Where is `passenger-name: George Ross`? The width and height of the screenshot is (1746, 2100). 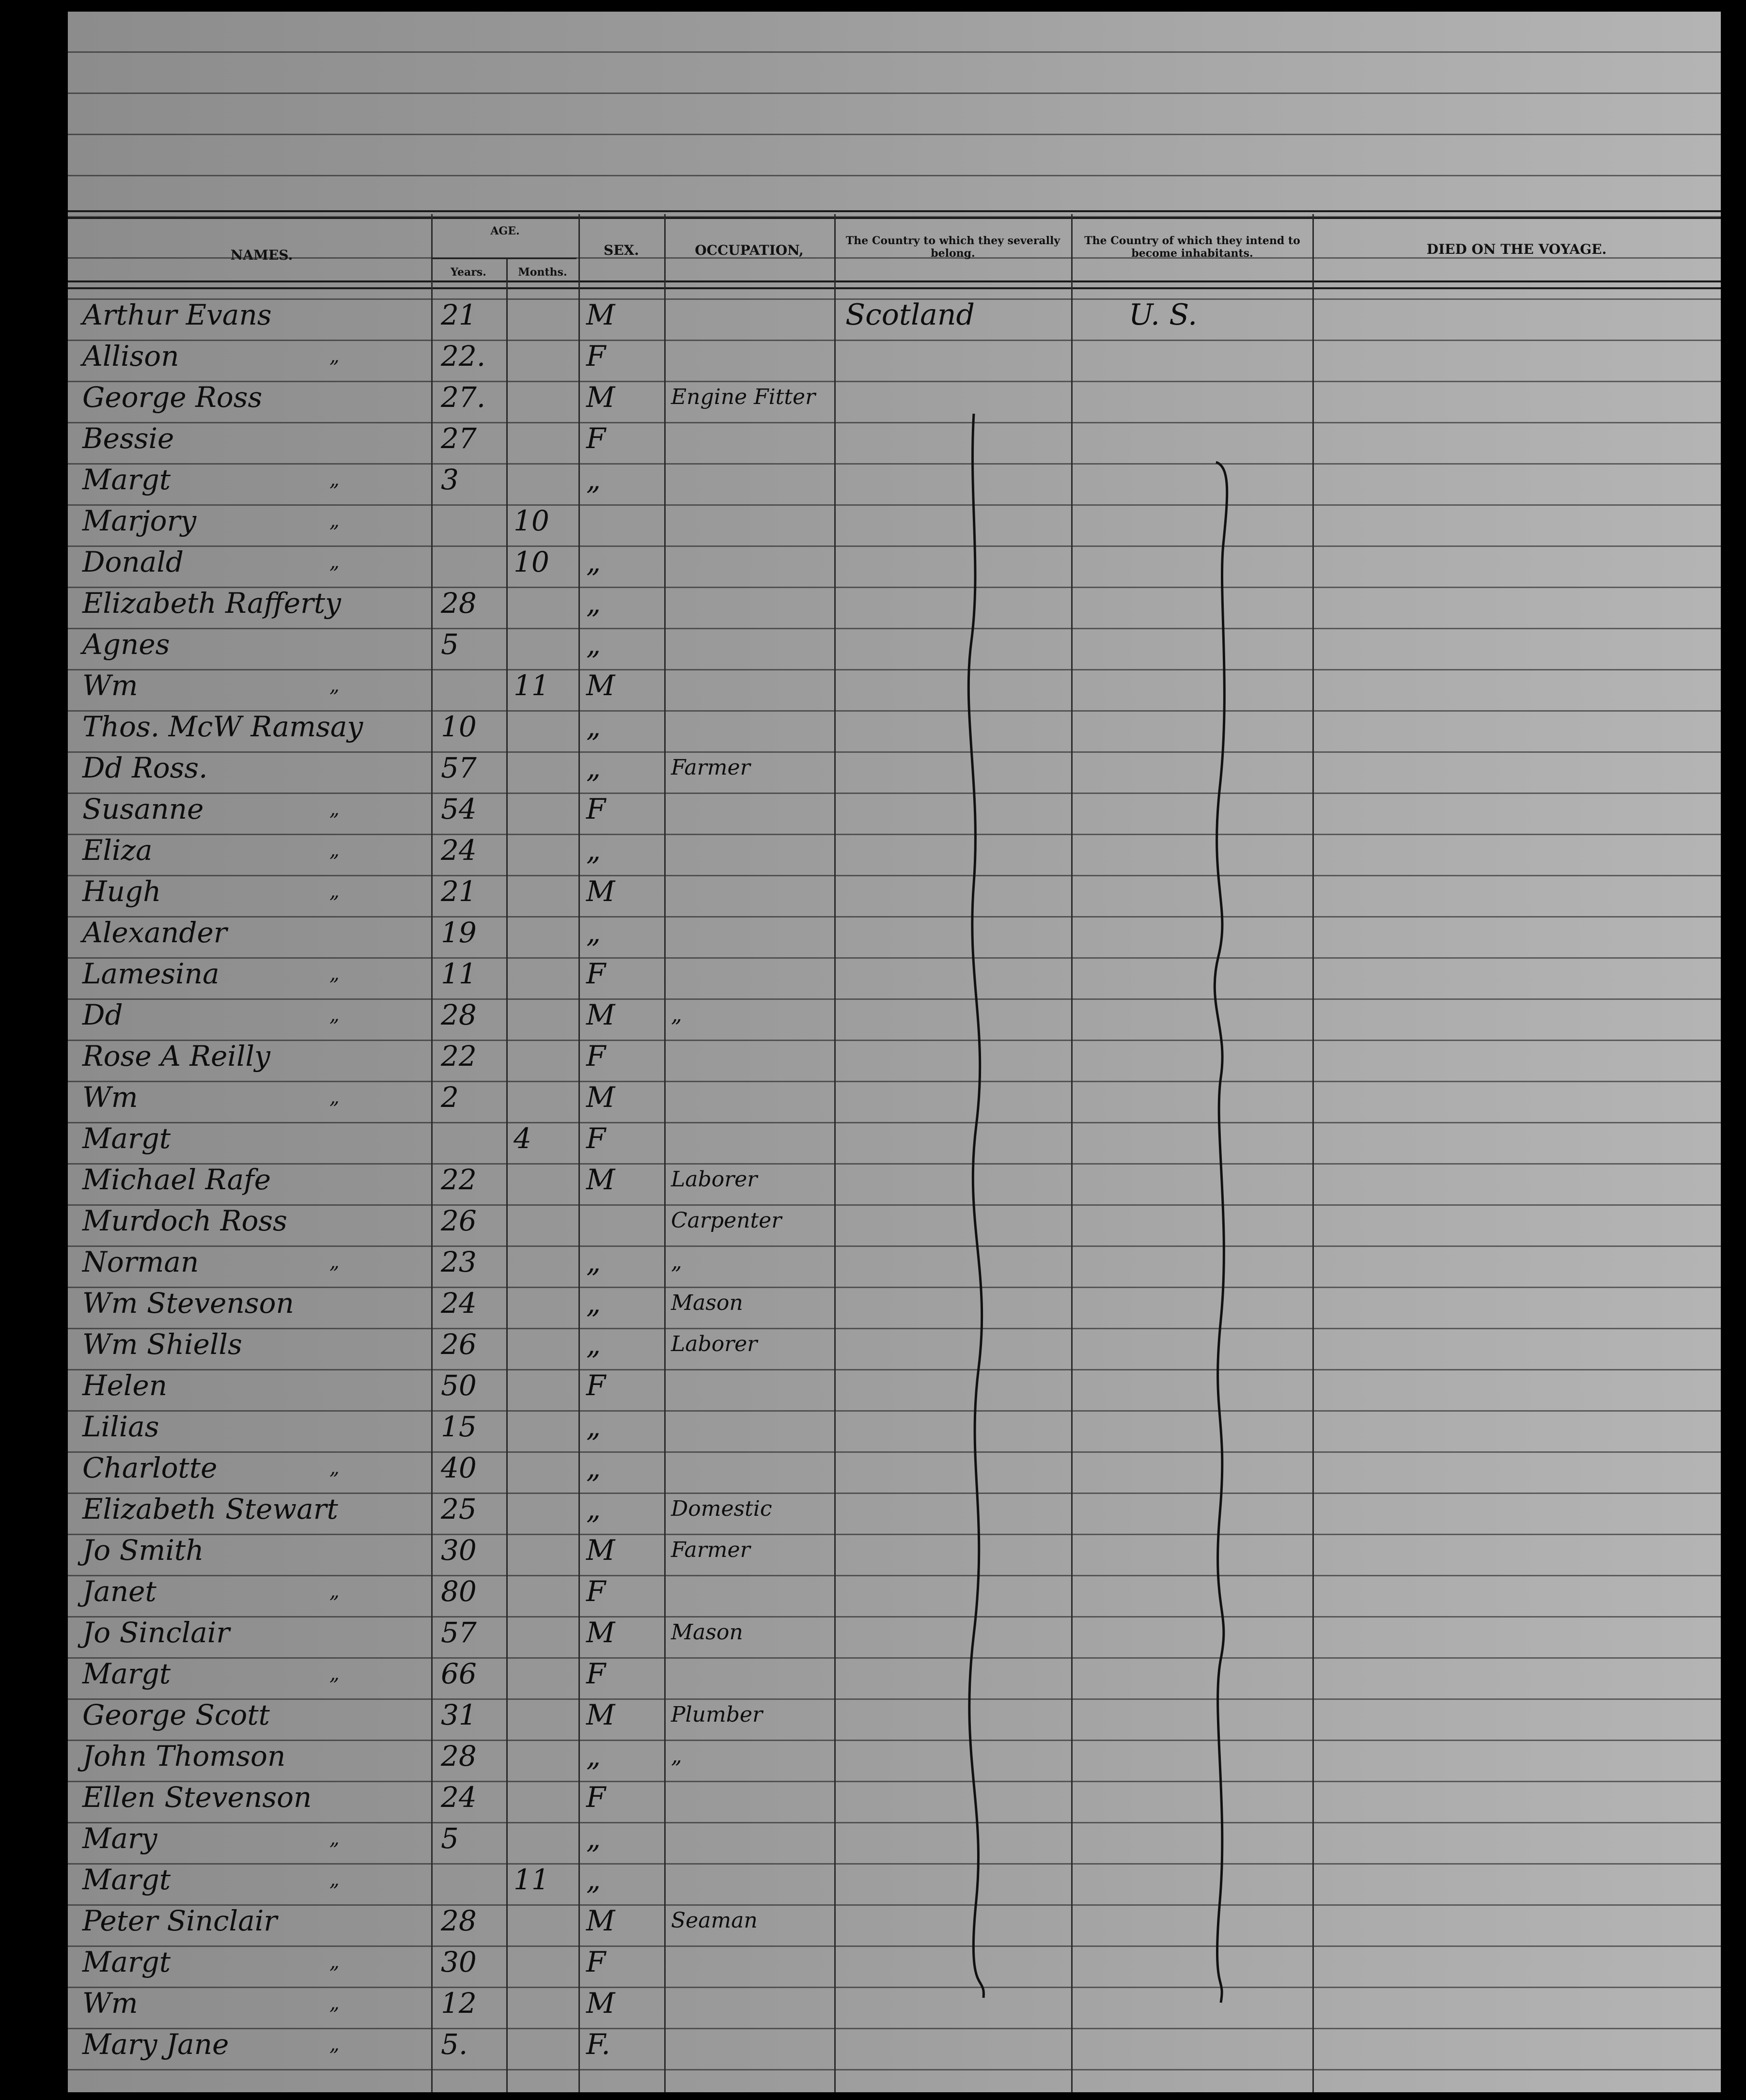
passenger-name: George Ross is located at coordinates (173, 398).